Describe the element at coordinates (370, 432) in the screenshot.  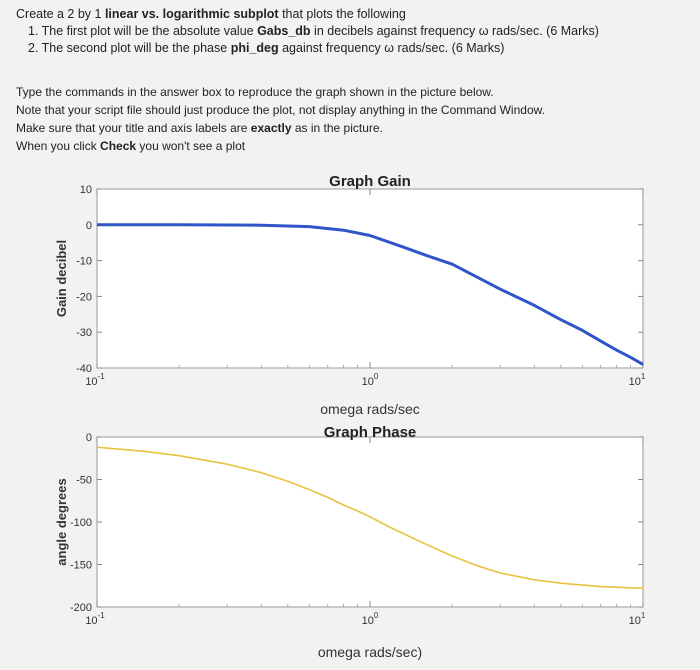
I see `phase-title: Graph Phase` at that location.